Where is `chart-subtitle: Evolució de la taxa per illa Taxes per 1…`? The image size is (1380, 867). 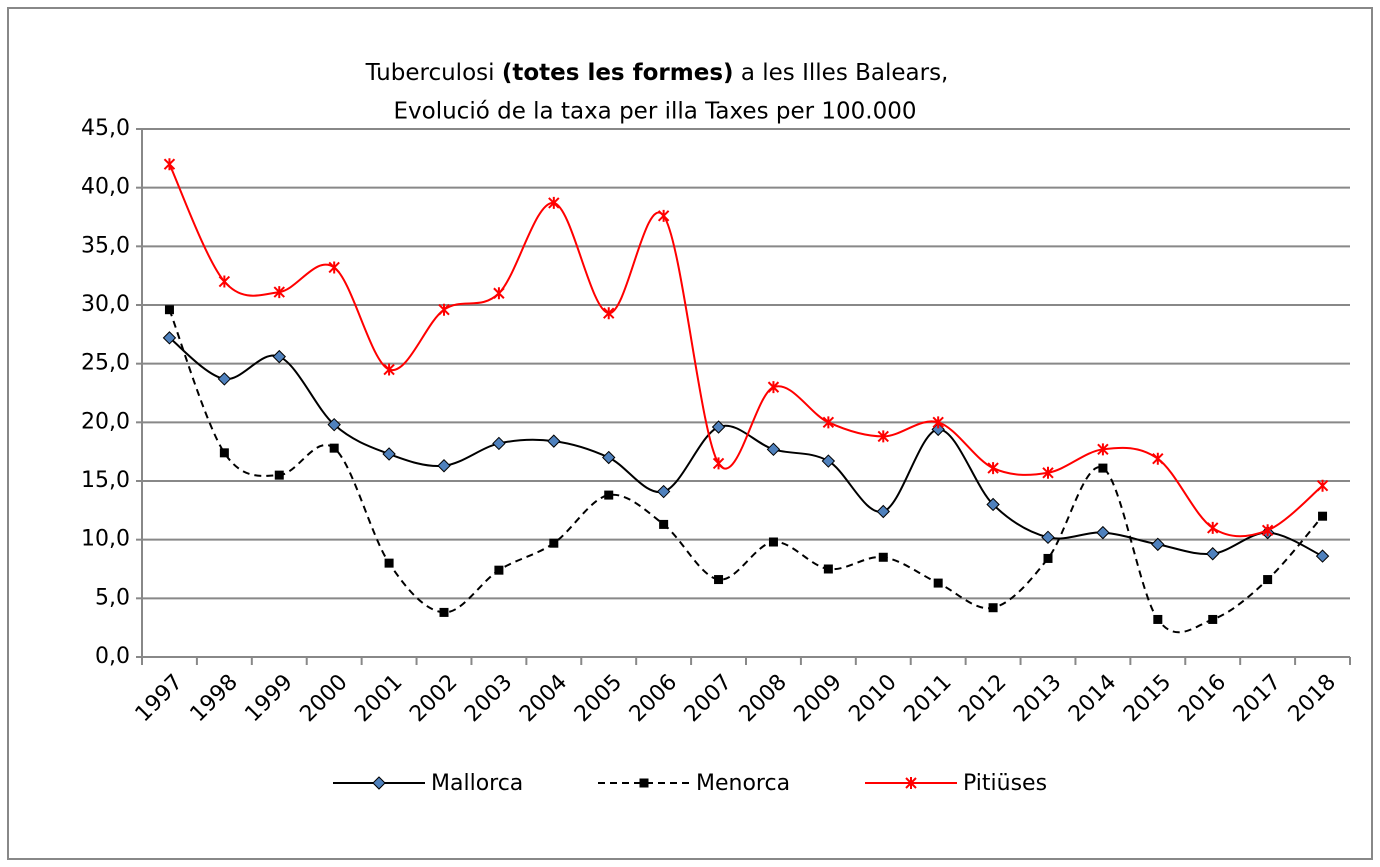 chart-subtitle: Evolució de la taxa per illa Taxes per 1… is located at coordinates (655, 112).